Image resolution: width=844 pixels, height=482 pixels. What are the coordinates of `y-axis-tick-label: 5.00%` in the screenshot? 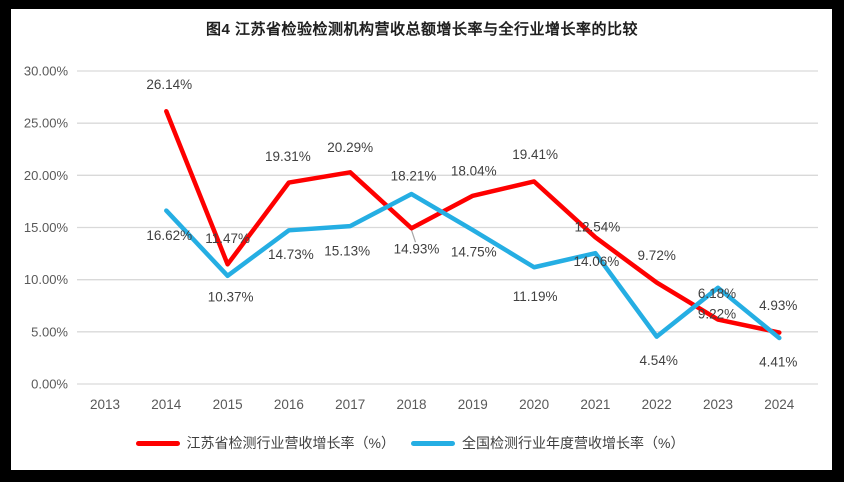 It's located at (49, 331).